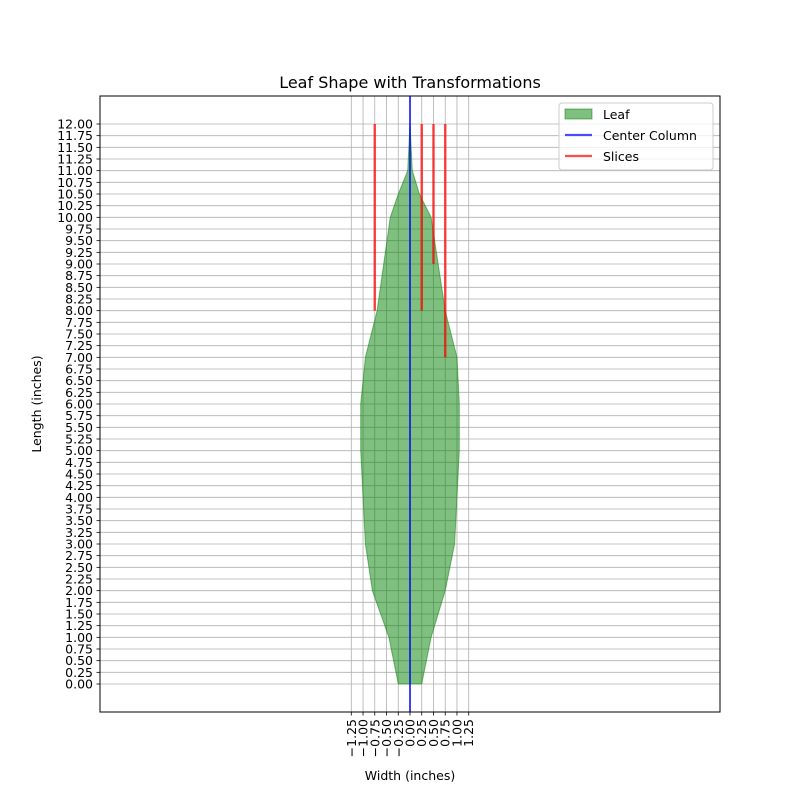  What do you see at coordinates (578, 114) in the screenshot?
I see `legend-swatch-leaf` at bounding box center [578, 114].